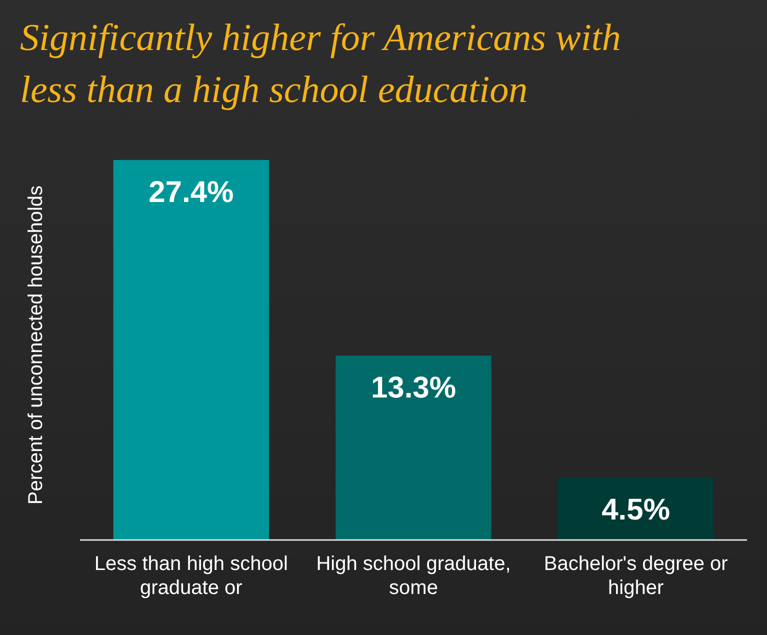 This screenshot has height=635, width=767. I want to click on x-tick-label: Bachelor's degree or higher, so click(636, 576).